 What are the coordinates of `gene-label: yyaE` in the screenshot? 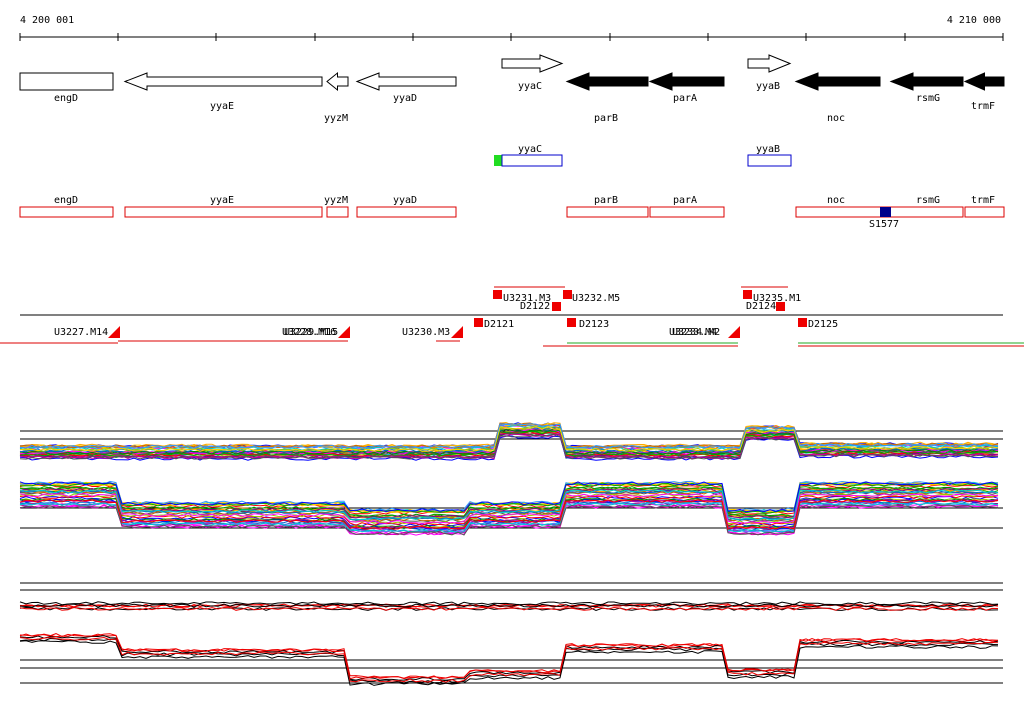 It's located at (222, 106).